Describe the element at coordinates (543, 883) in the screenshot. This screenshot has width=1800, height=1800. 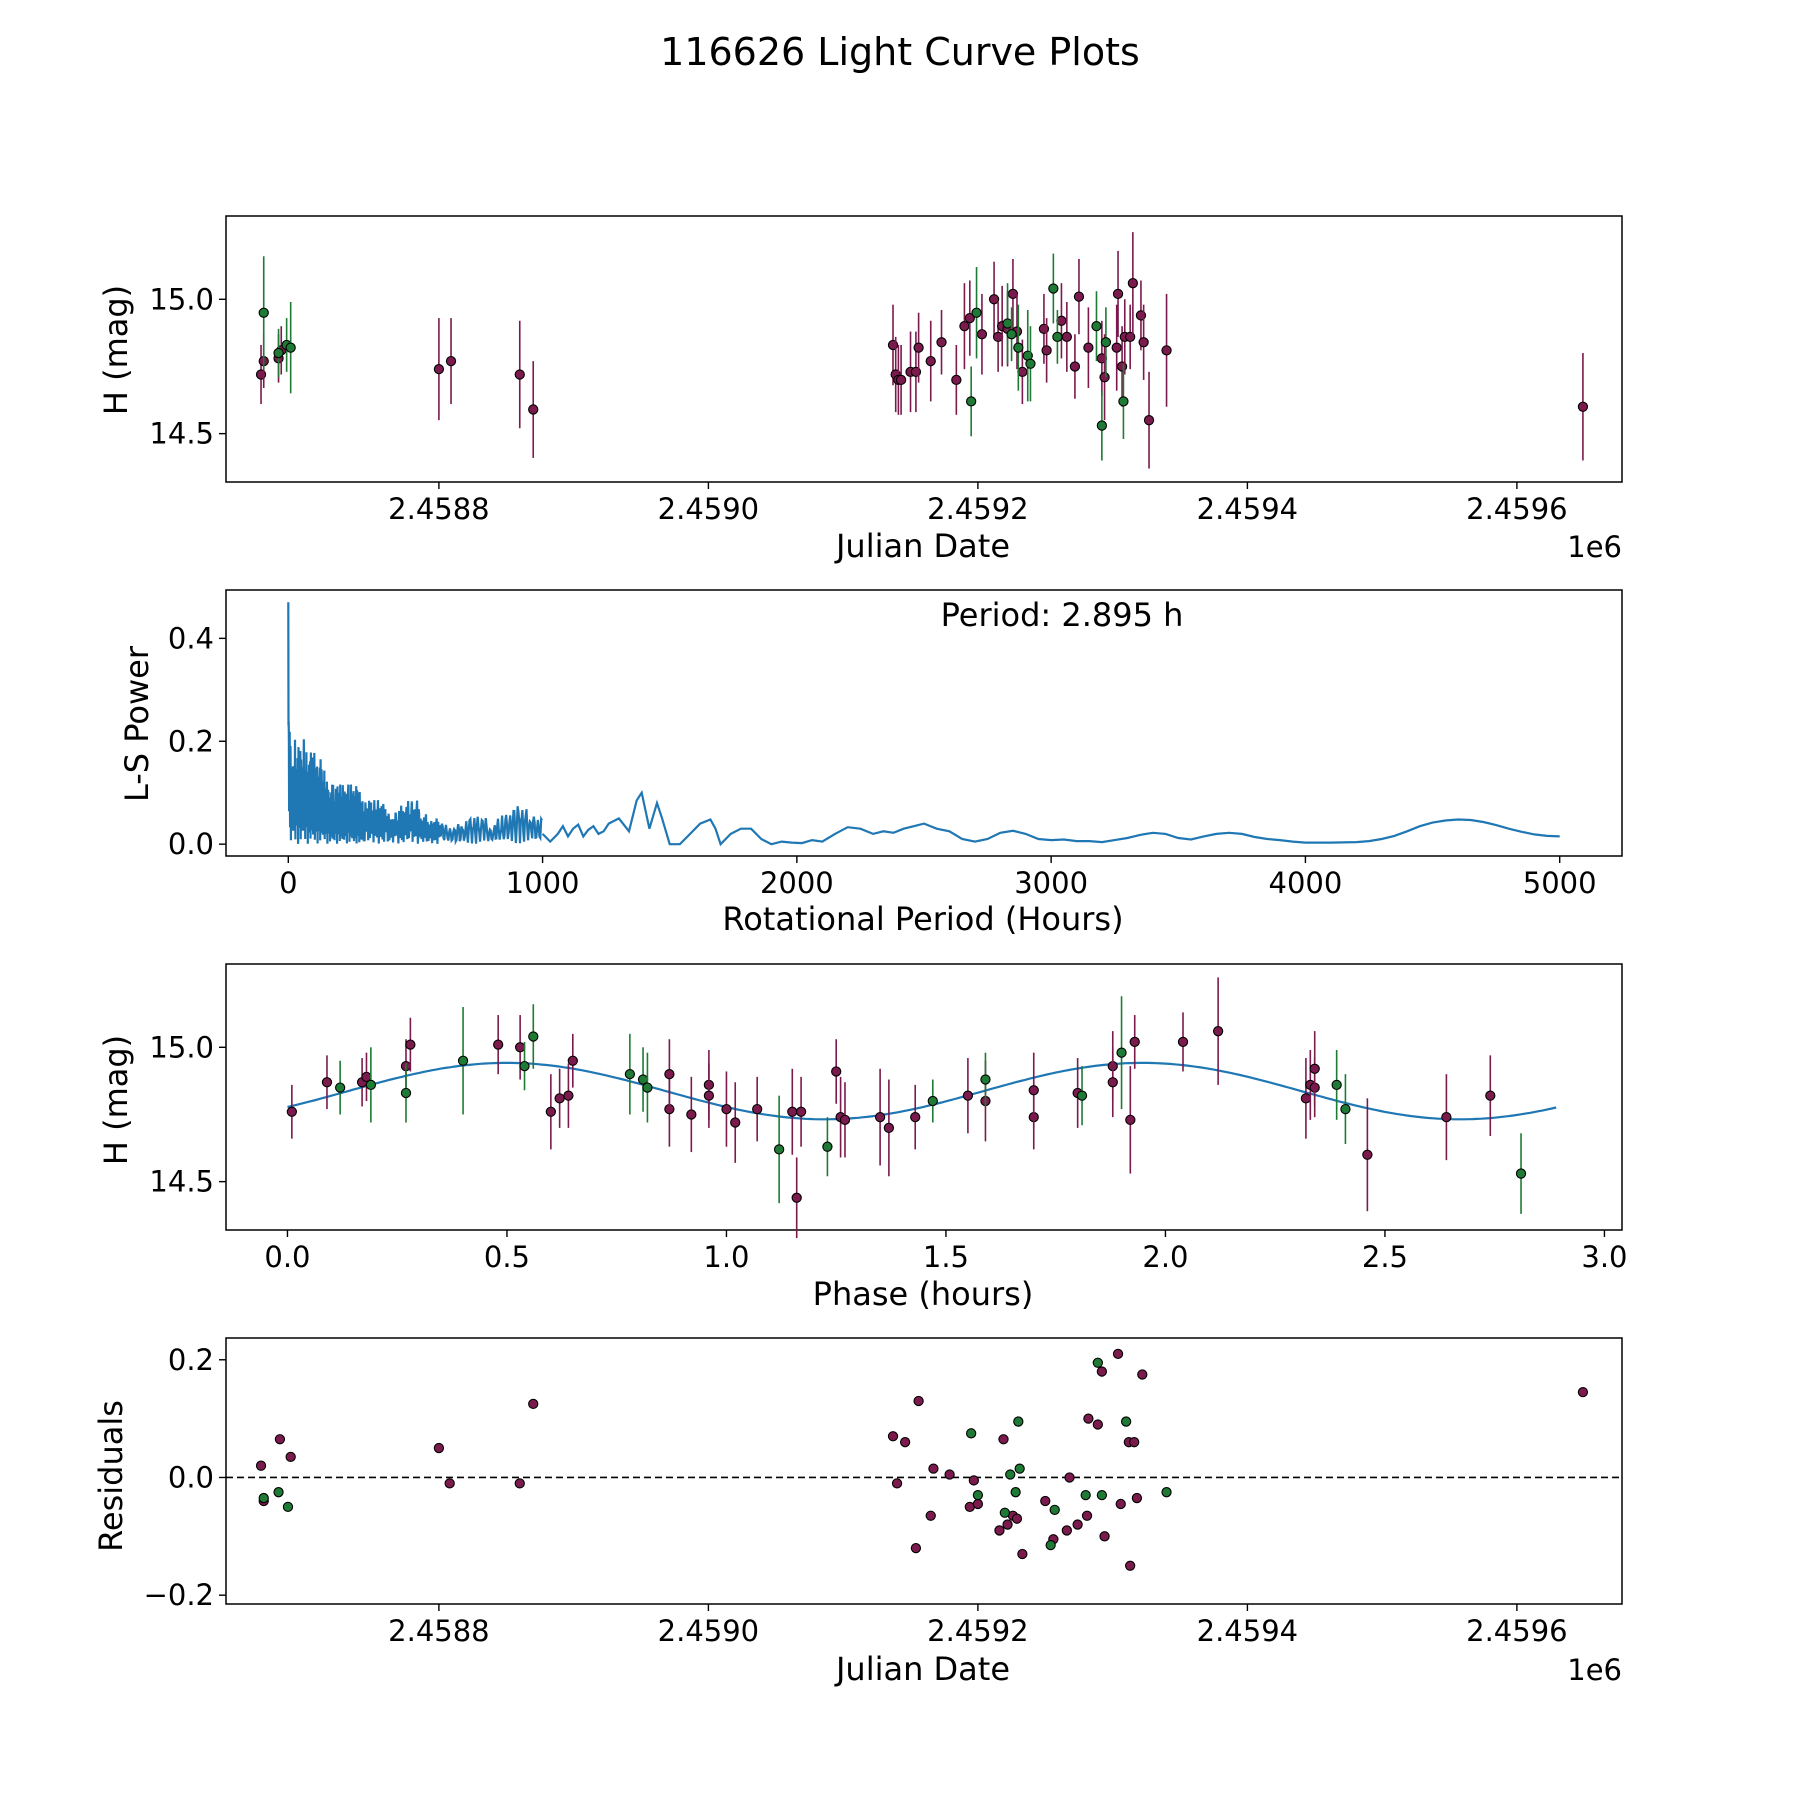
I see `periodogram-x-tick-label: 1000` at that location.